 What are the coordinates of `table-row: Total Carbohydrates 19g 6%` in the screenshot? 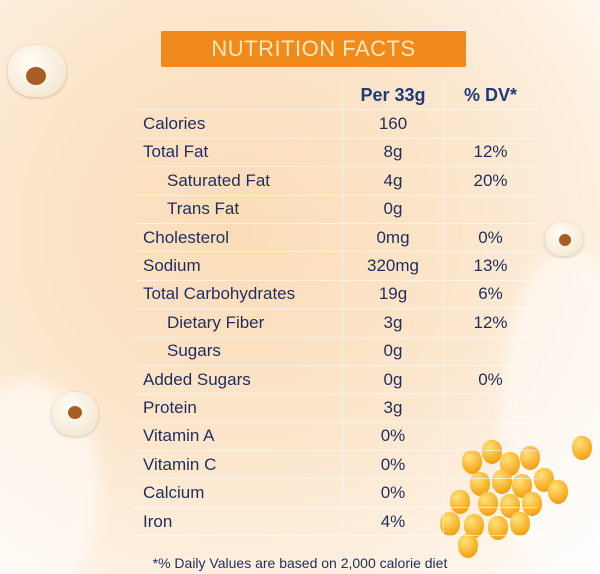 It's located at (336, 294).